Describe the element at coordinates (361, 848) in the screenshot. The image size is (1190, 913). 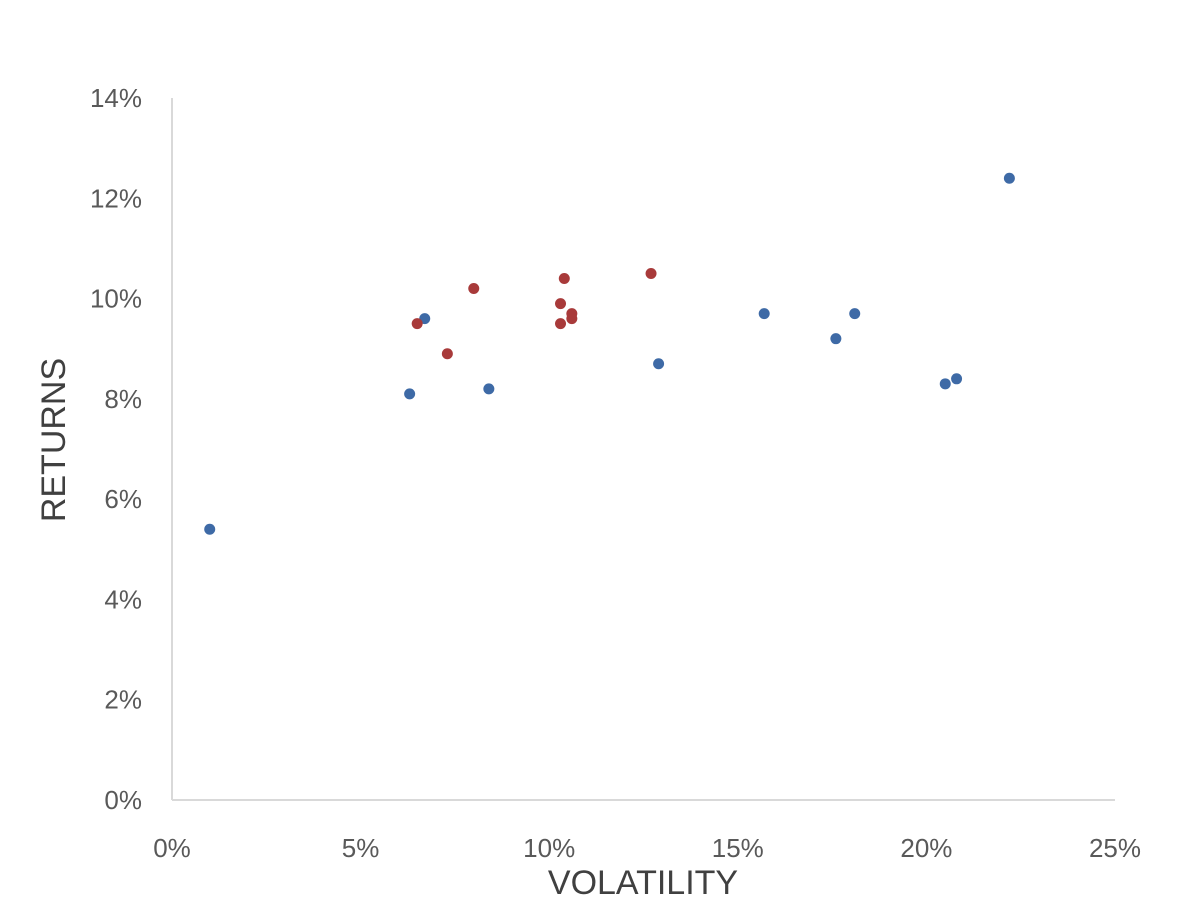
I see `x-tick-label: 5%` at that location.